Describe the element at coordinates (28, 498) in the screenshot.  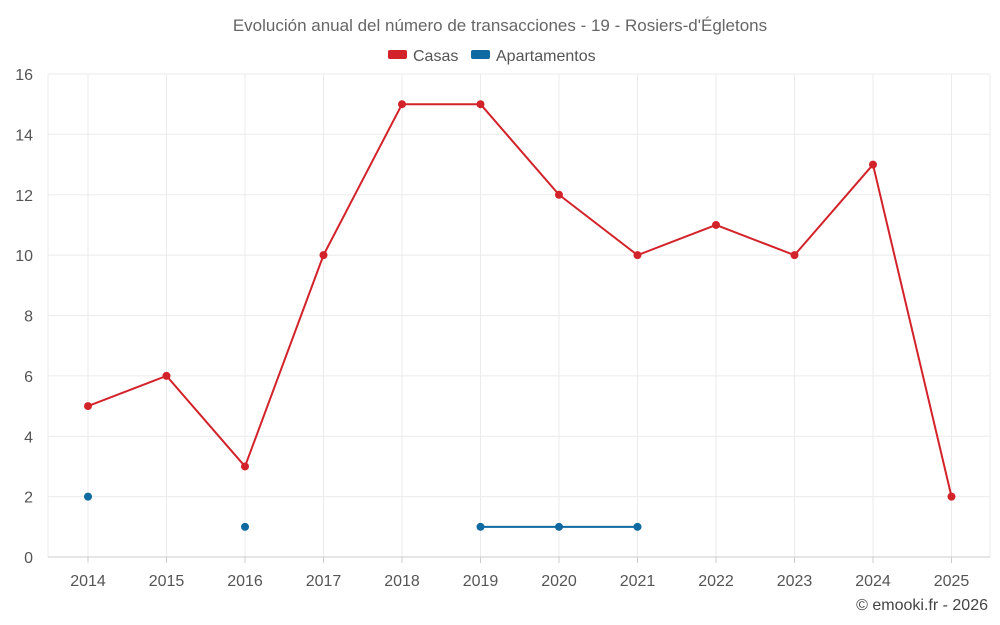
I see `y-tick-label: 2` at that location.